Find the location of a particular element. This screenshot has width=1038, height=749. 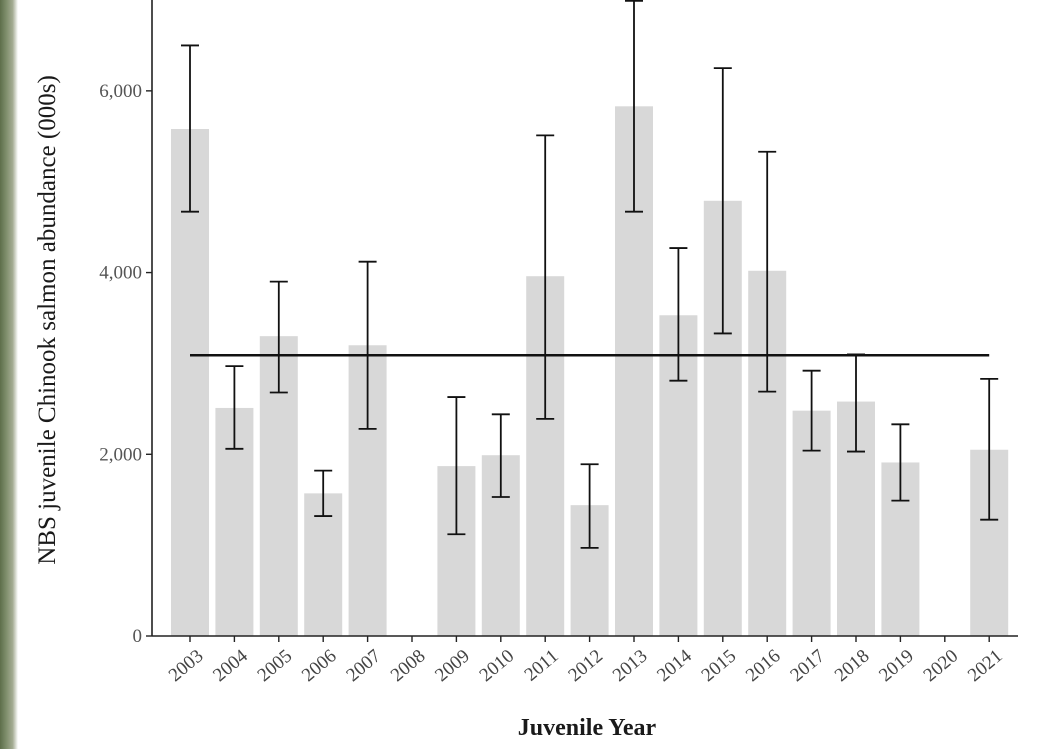

error-bar-2012 is located at coordinates (589, 506).